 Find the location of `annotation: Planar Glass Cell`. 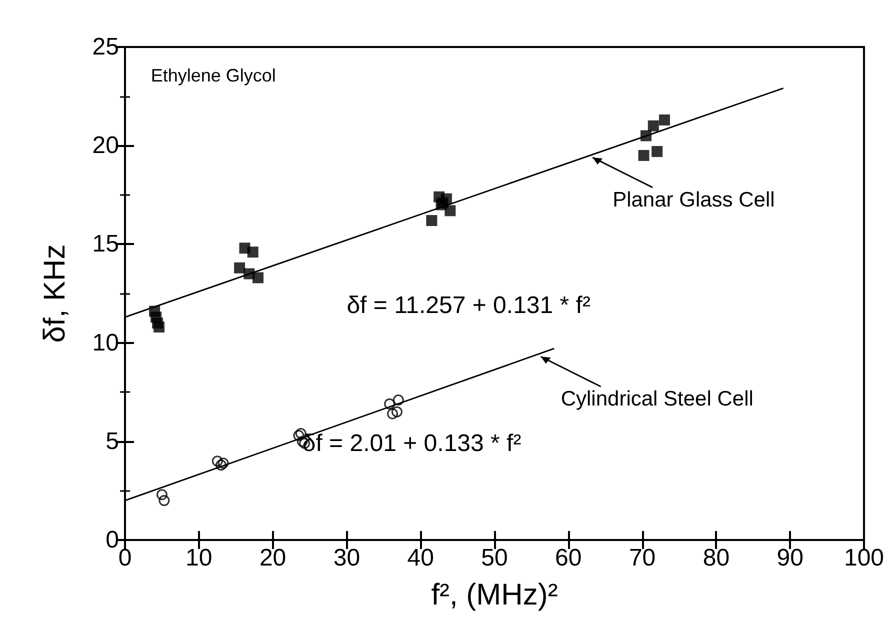

annotation: Planar Glass Cell is located at coordinates (693, 200).